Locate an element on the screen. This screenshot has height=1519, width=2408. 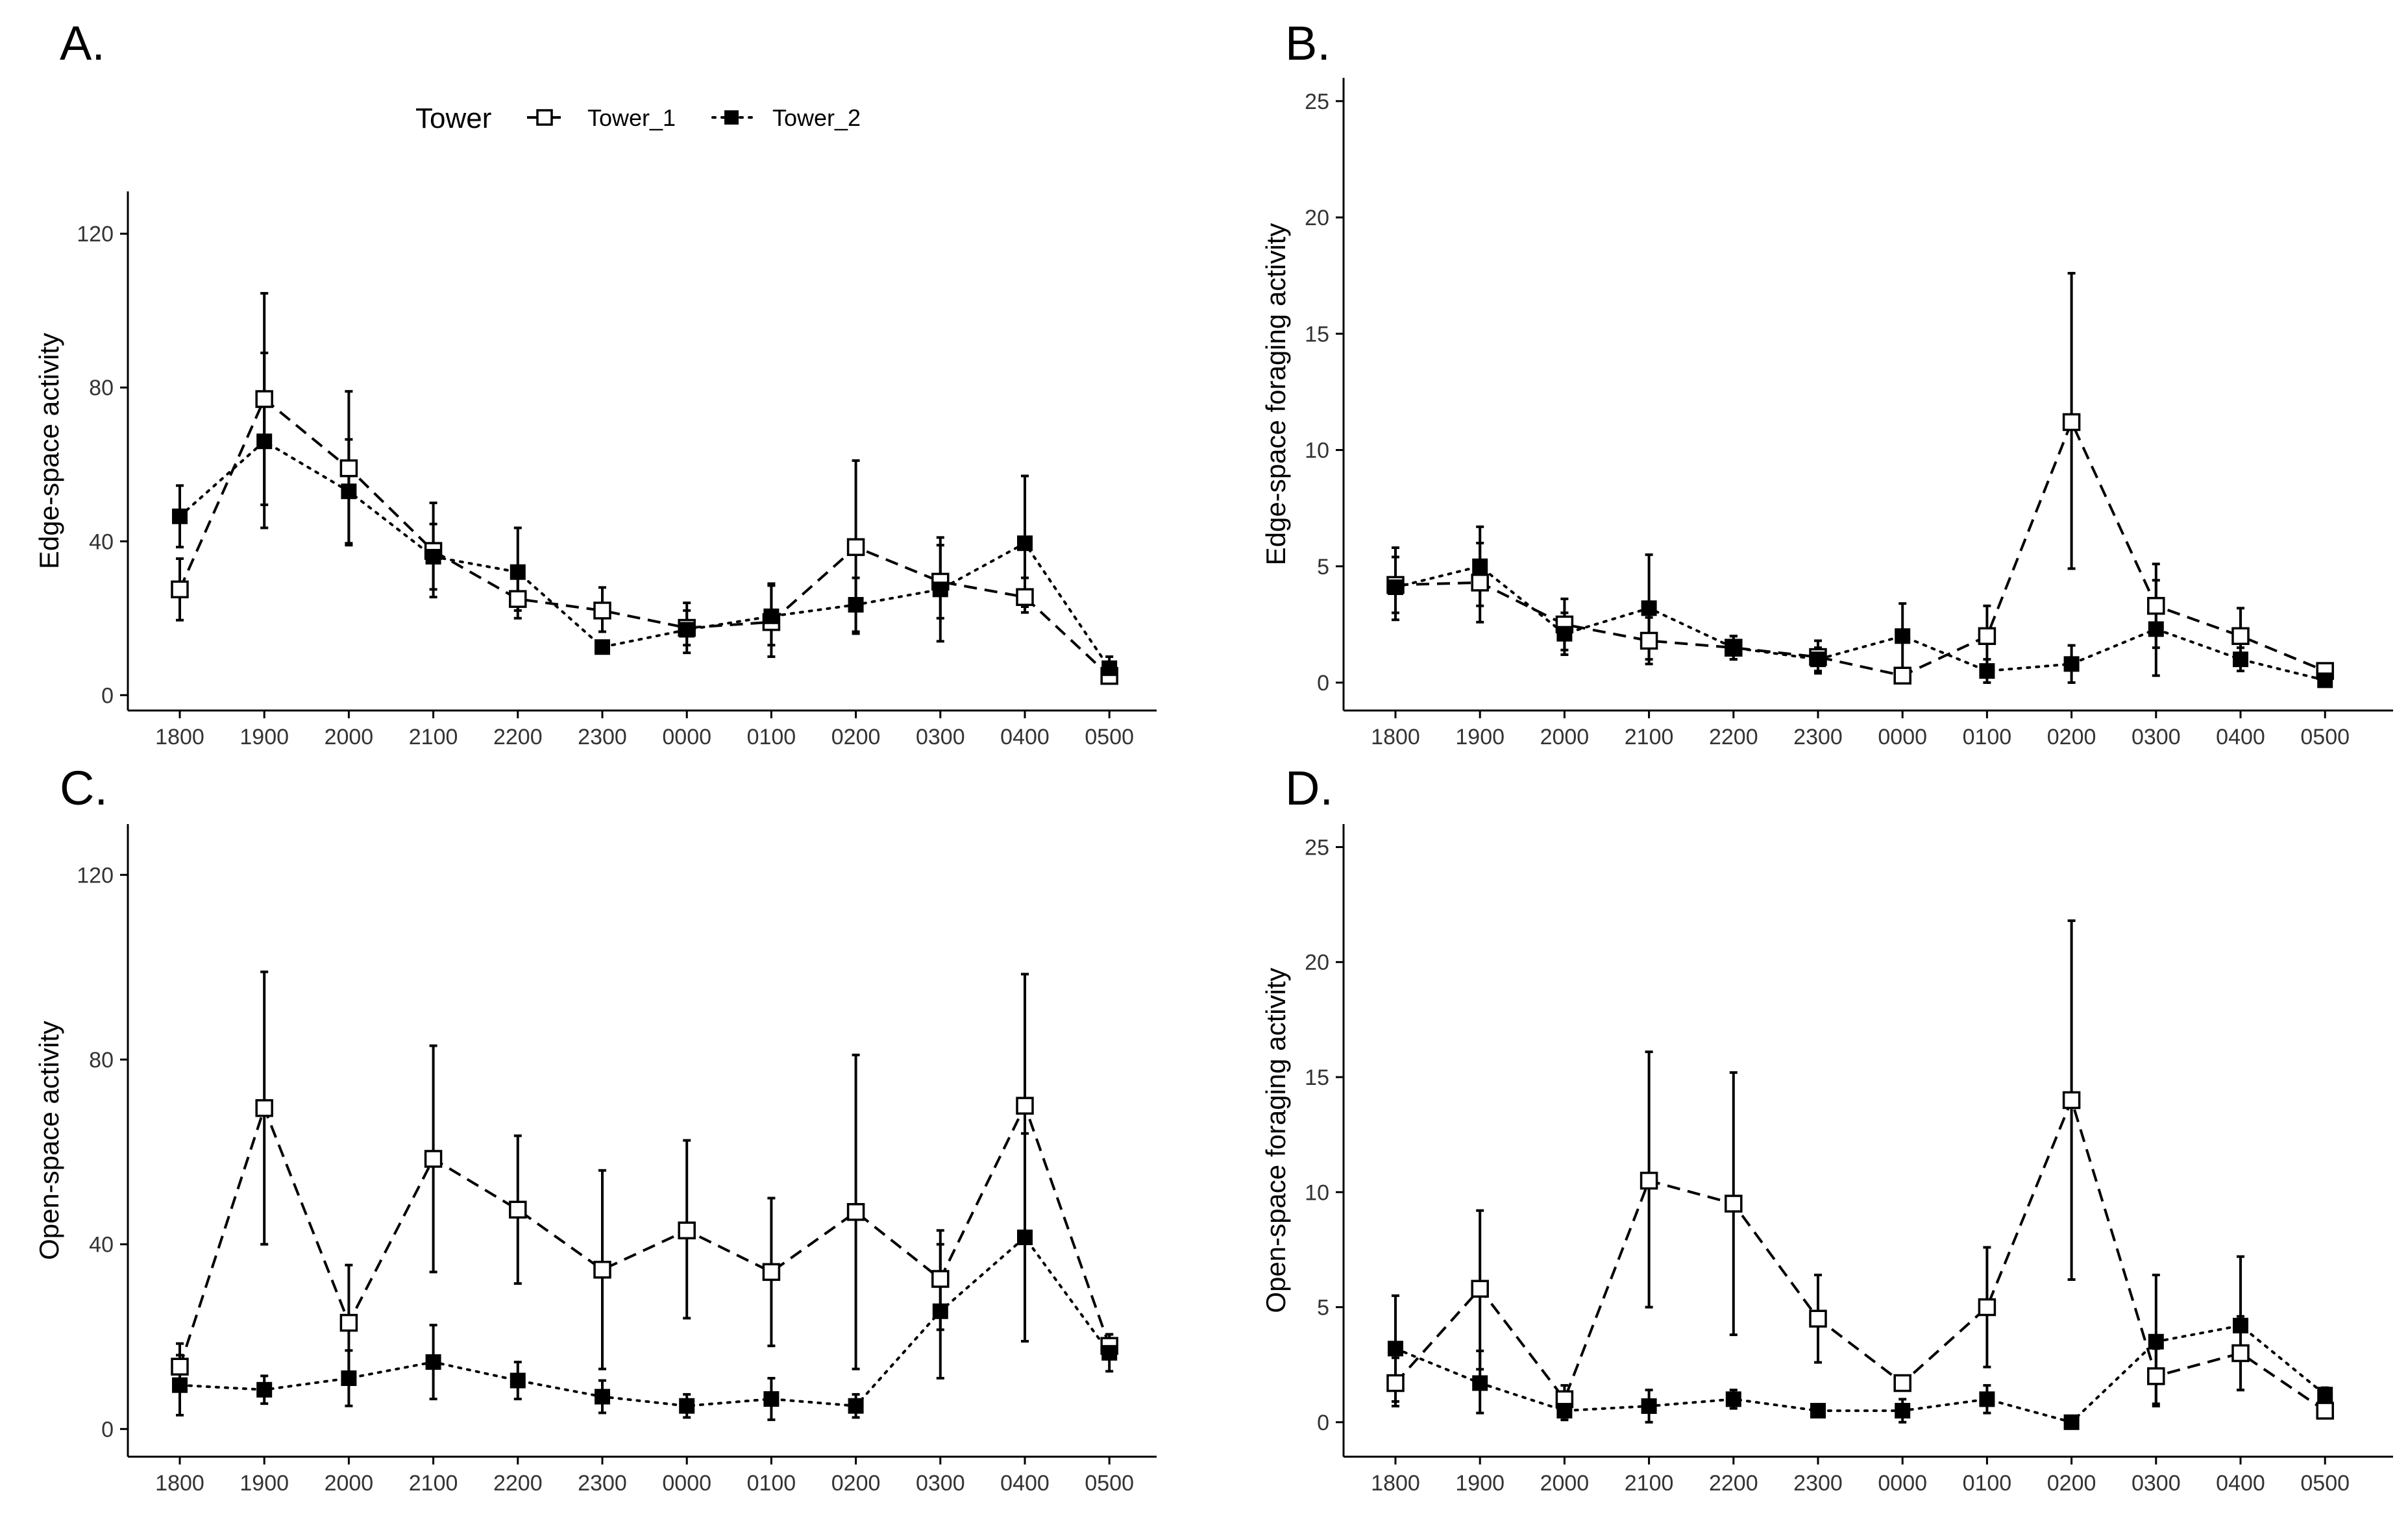
y-tick-label: 5 is located at coordinates (1323, 567).